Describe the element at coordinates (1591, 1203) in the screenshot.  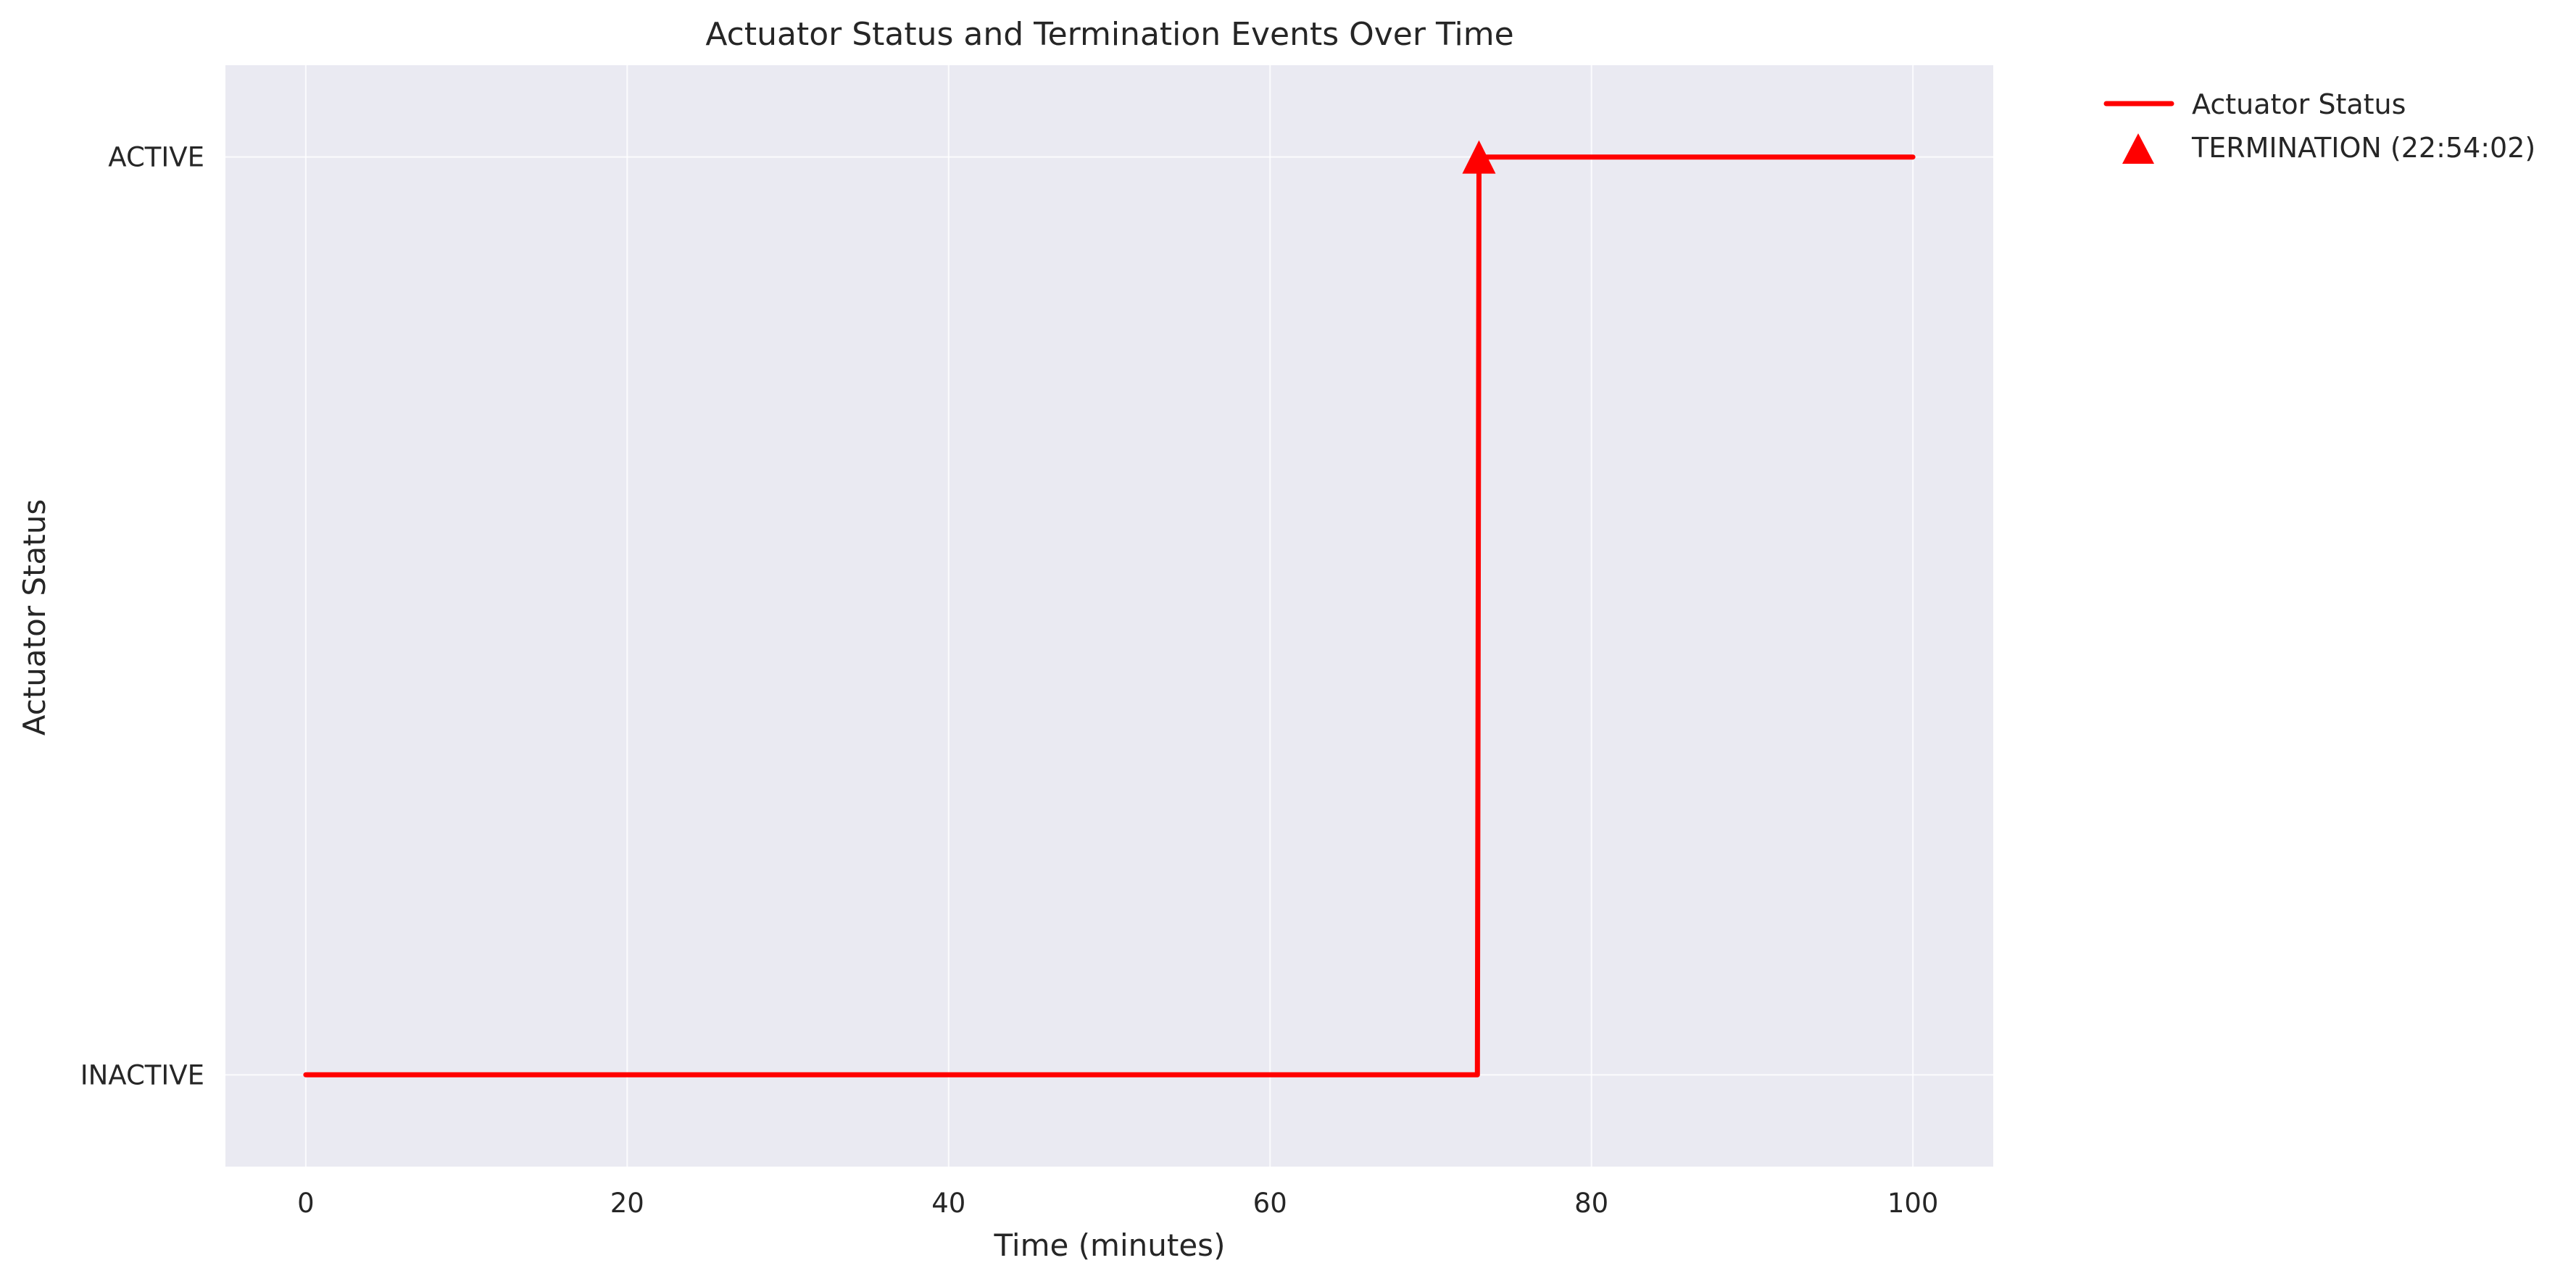
I see `x-tick-label: 80` at that location.